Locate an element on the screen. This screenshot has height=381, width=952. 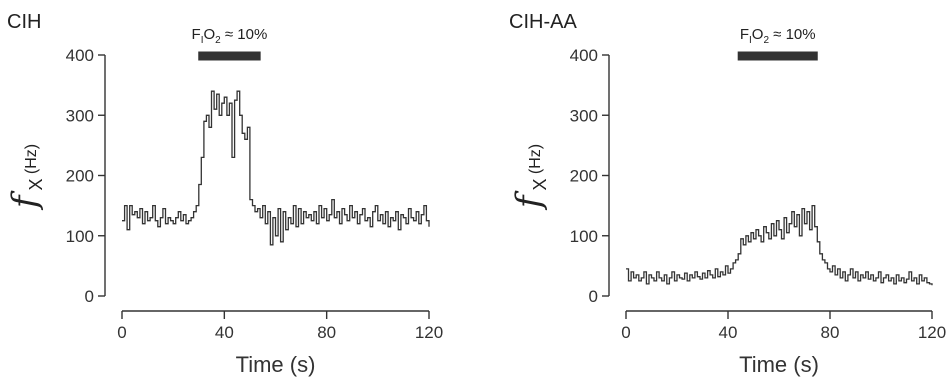
panel-label: CIH-AA is located at coordinates (543, 22).